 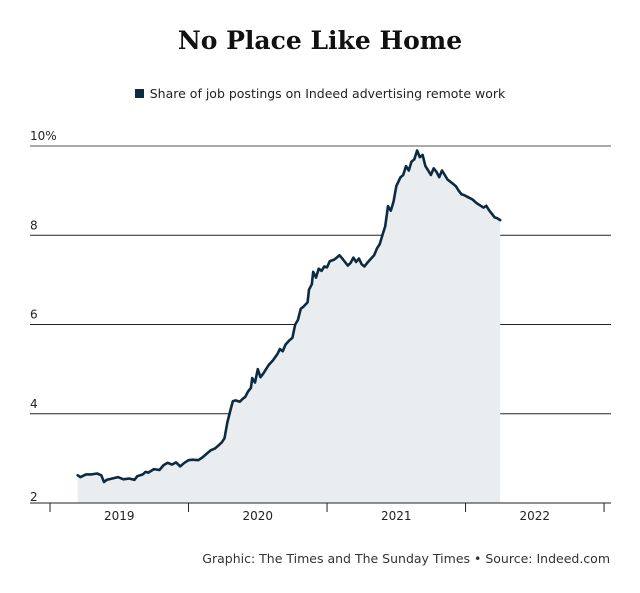 What do you see at coordinates (327, 507) in the screenshot?
I see `x-ticks` at bounding box center [327, 507].